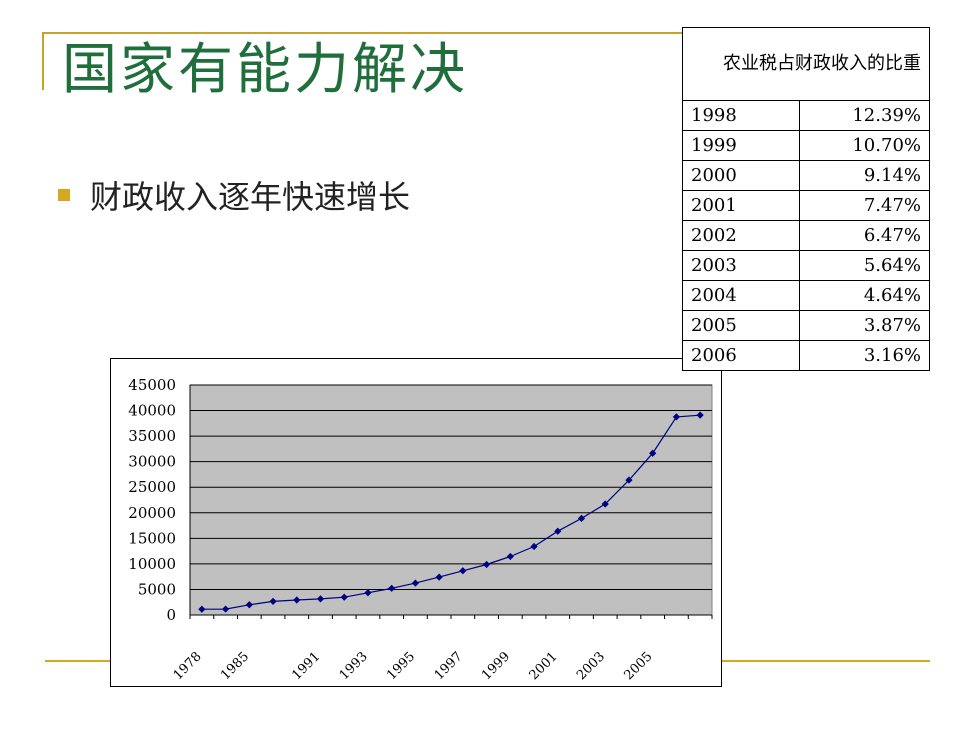  What do you see at coordinates (741, 205) in the screenshot?
I see `table-cell-year: 2001` at bounding box center [741, 205].